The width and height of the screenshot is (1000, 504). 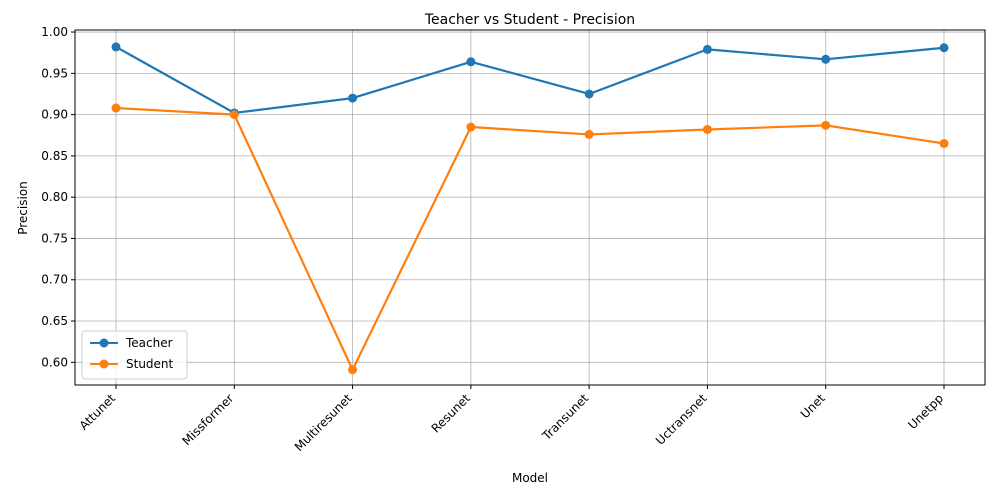 What do you see at coordinates (54, 73) in the screenshot?
I see `y-tick-label: 0.95` at bounding box center [54, 73].